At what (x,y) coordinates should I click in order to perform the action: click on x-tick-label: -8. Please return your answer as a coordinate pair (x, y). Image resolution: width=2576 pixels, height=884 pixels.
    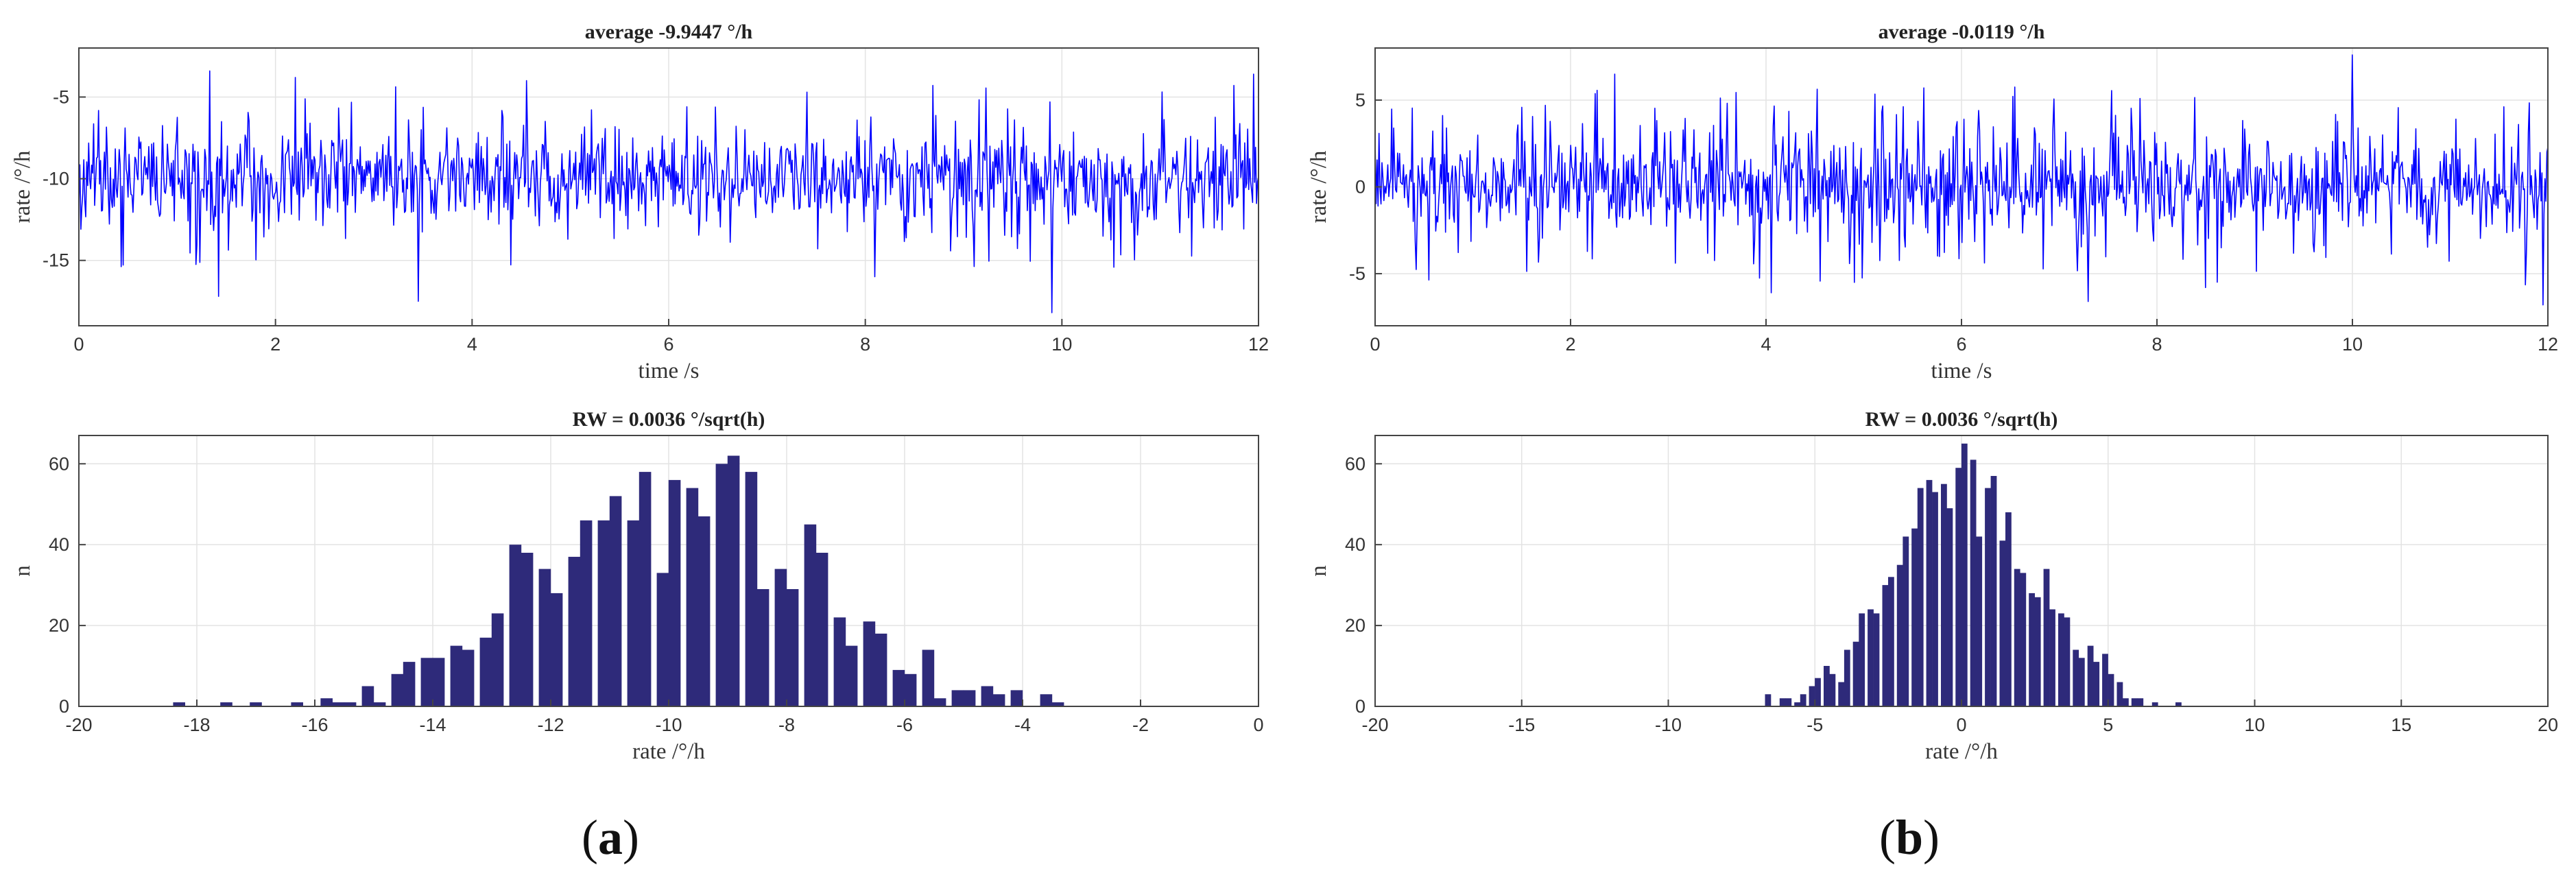
    Looking at the image, I should click on (786, 725).